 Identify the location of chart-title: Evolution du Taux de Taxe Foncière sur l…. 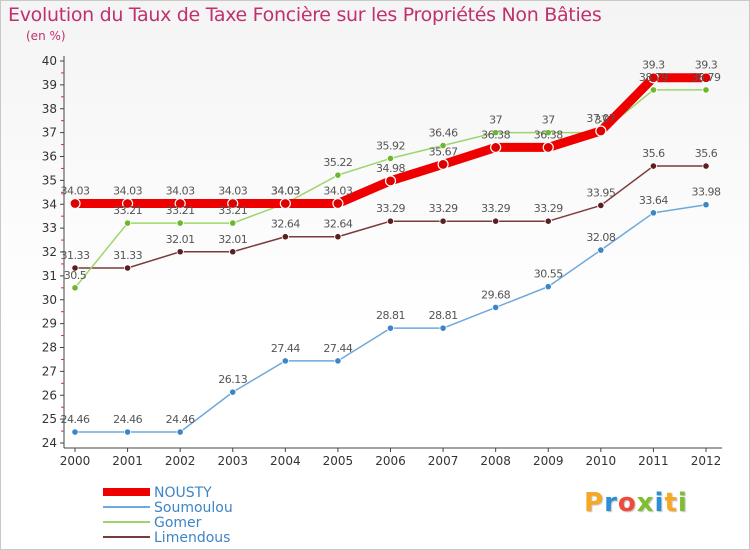
(305, 15).